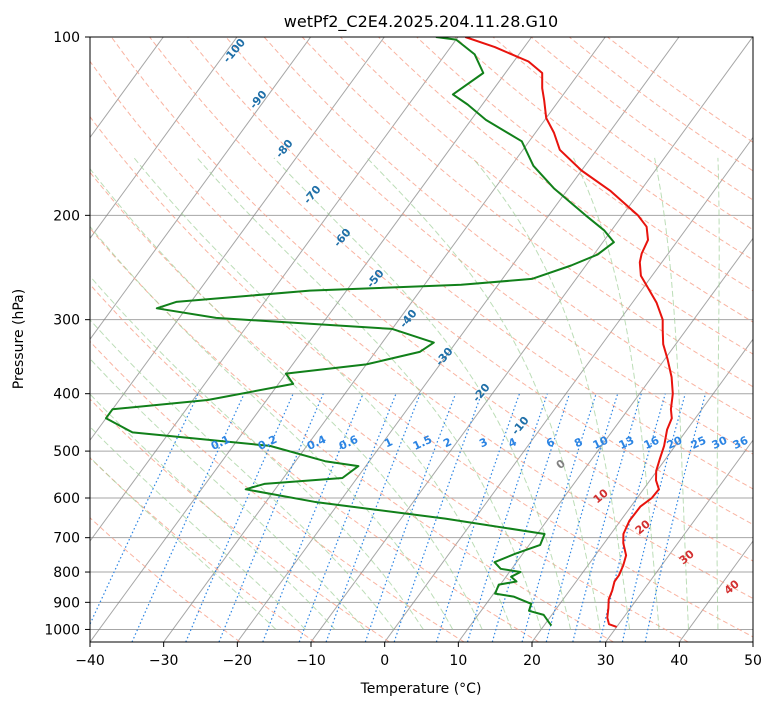  What do you see at coordinates (66, 395) in the screenshot?
I see `y-tick-label: 400` at bounding box center [66, 395].